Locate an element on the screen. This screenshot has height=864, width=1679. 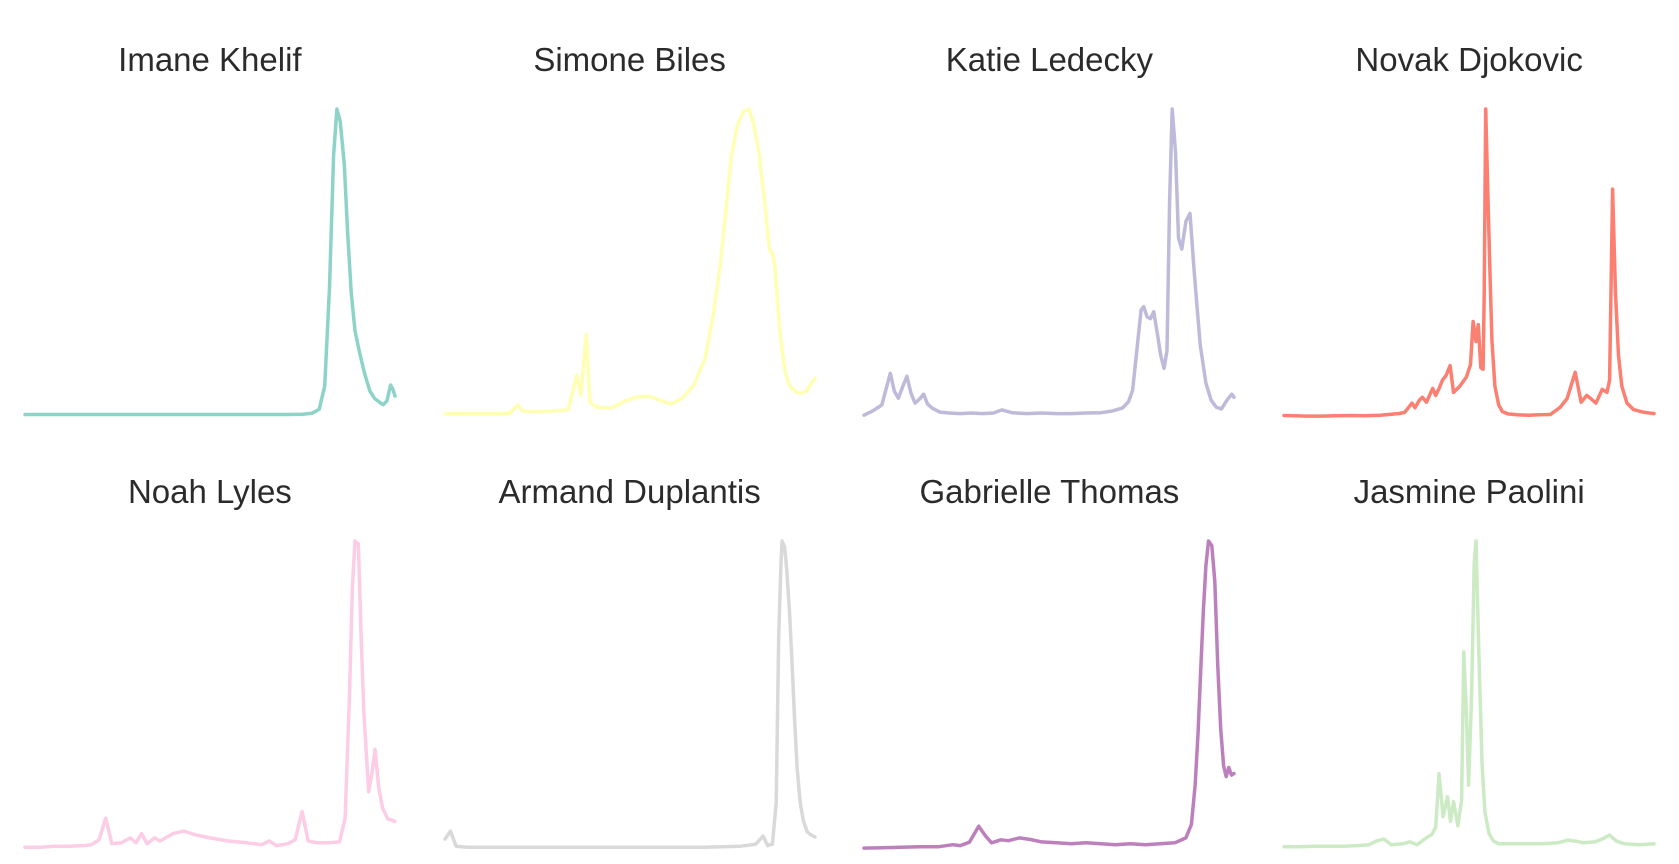
chart-title: Imane Khelif is located at coordinates (210, 59).